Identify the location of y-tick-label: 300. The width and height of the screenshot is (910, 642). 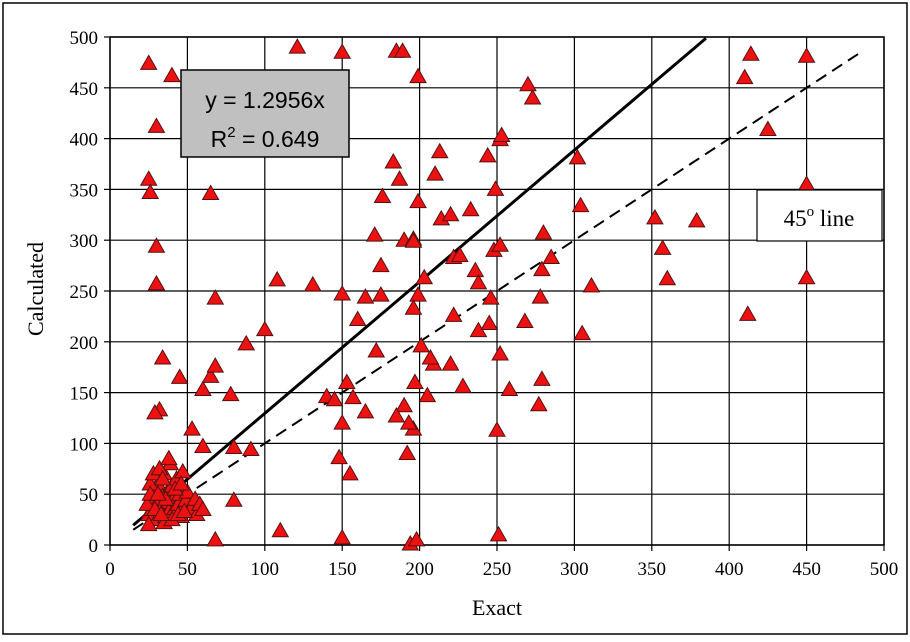
(84, 241).